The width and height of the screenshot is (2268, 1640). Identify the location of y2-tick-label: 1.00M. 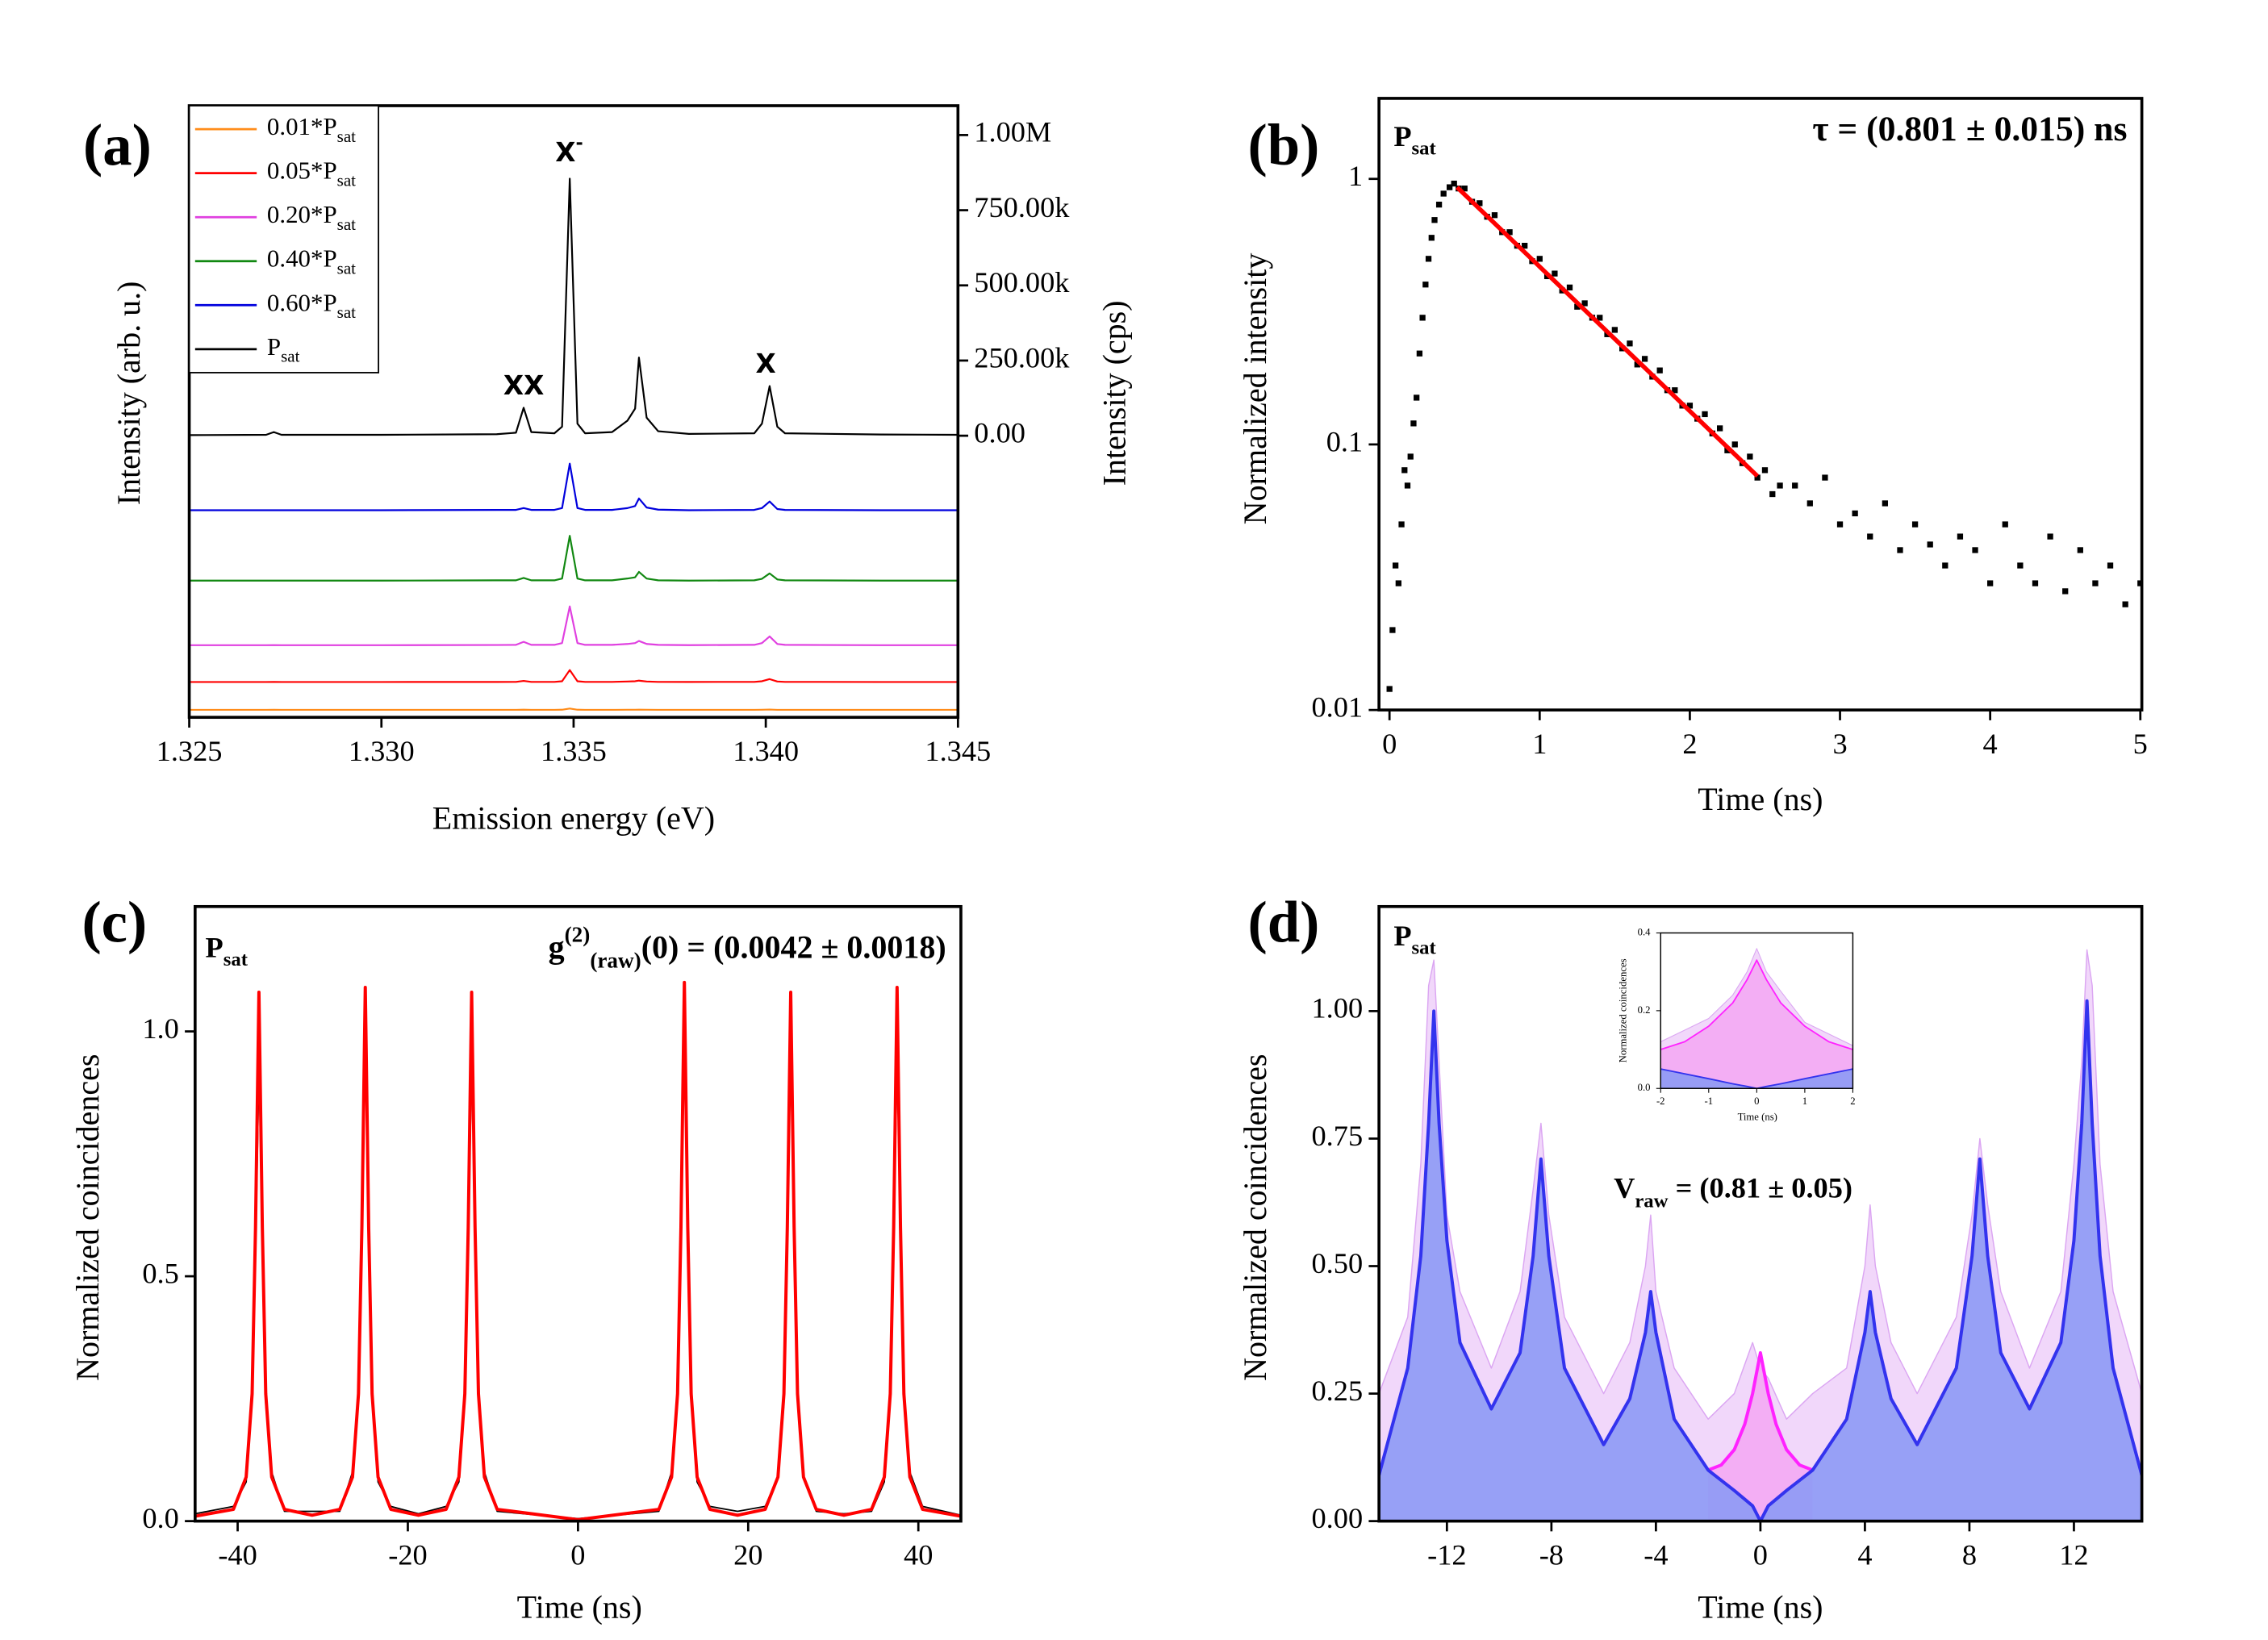
(1012, 132).